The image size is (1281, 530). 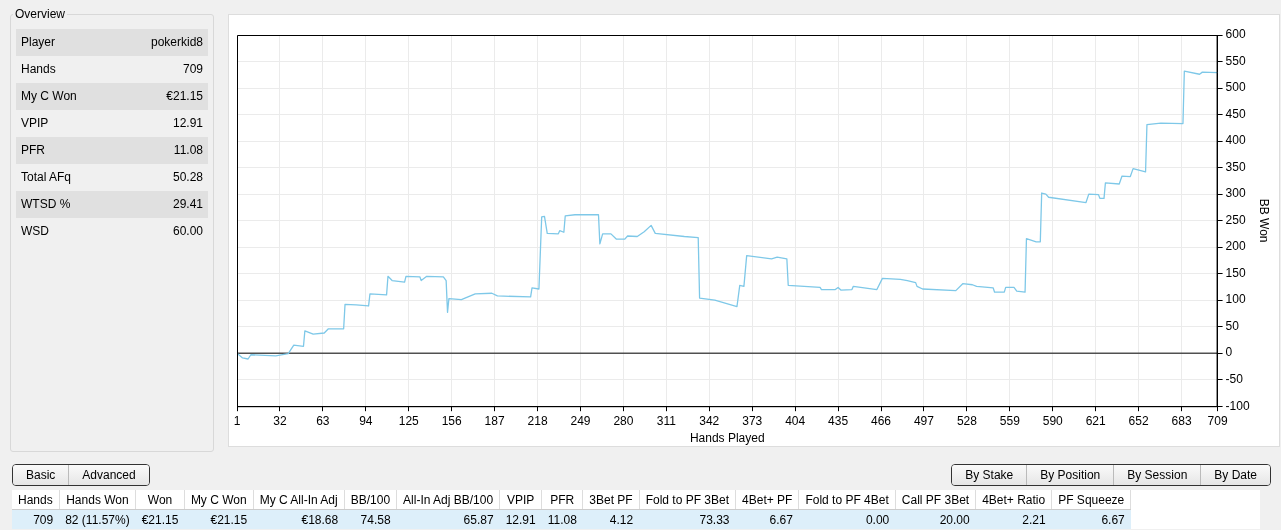 What do you see at coordinates (1264, 220) in the screenshot?
I see `y-axis-title: BB Won` at bounding box center [1264, 220].